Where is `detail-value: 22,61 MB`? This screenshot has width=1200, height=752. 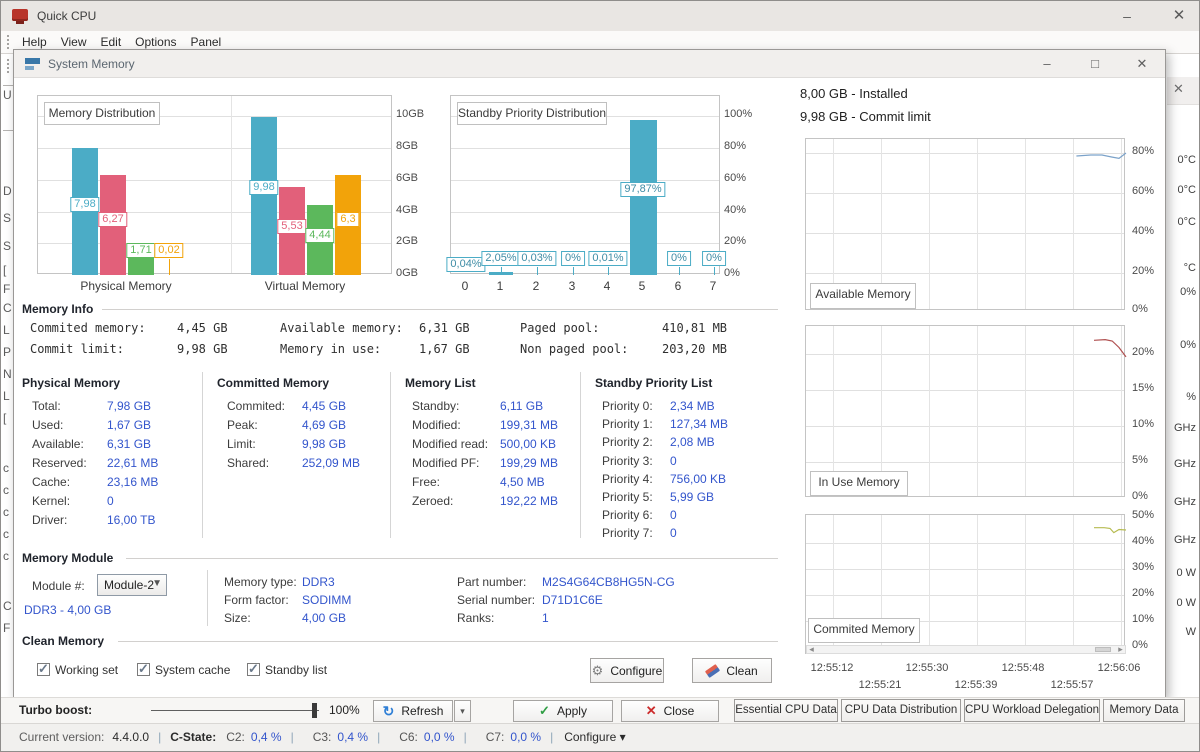 detail-value: 22,61 MB is located at coordinates (133, 463).